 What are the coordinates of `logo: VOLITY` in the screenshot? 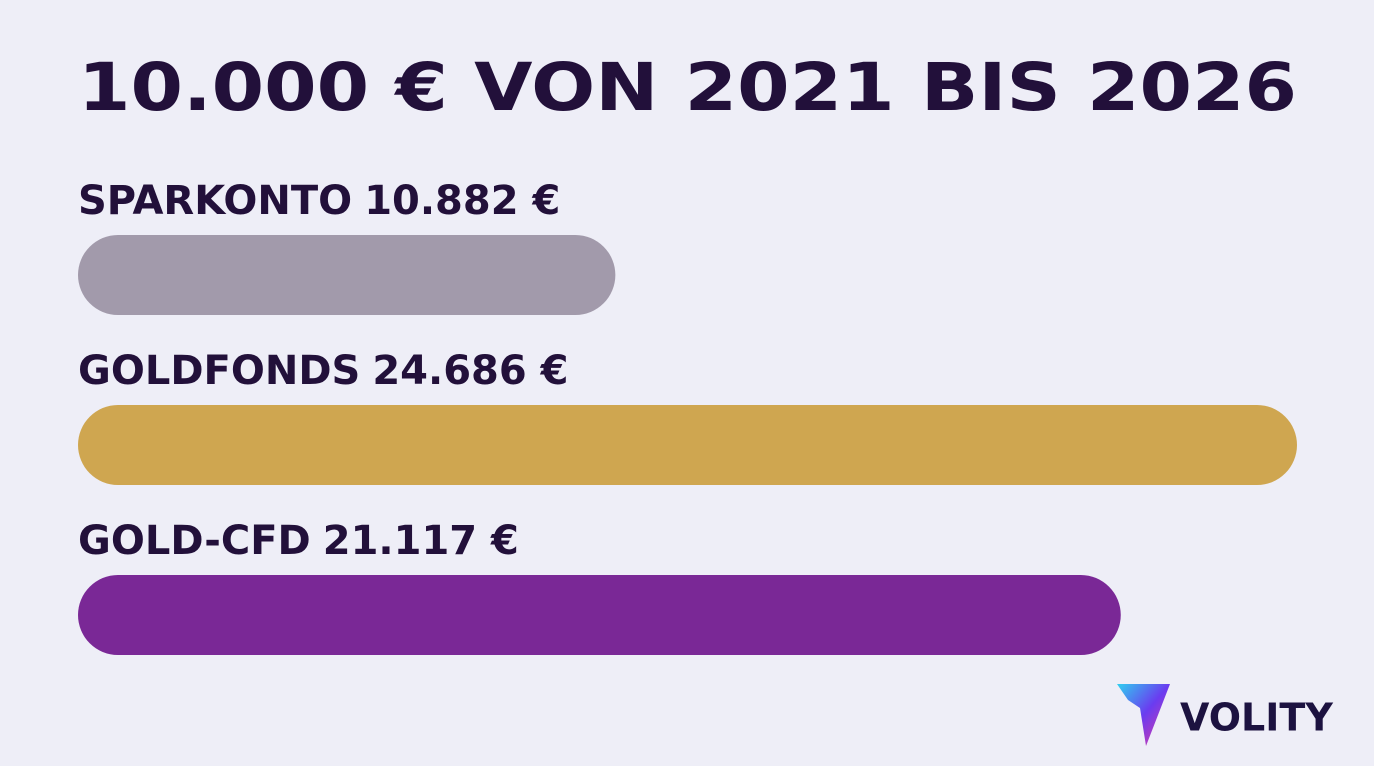 It's located at (1225, 715).